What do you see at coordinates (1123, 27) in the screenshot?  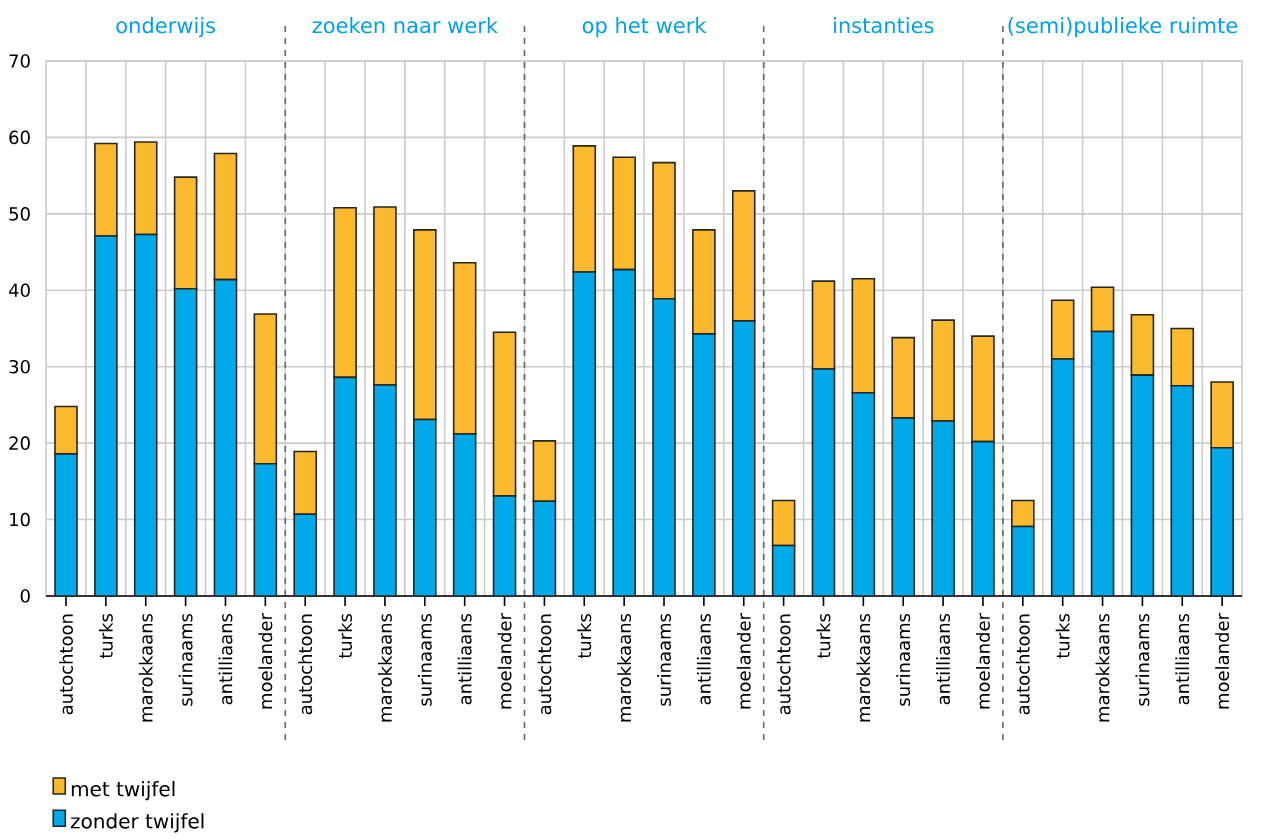 I see `text: (semi)publieke ruimte` at bounding box center [1123, 27].